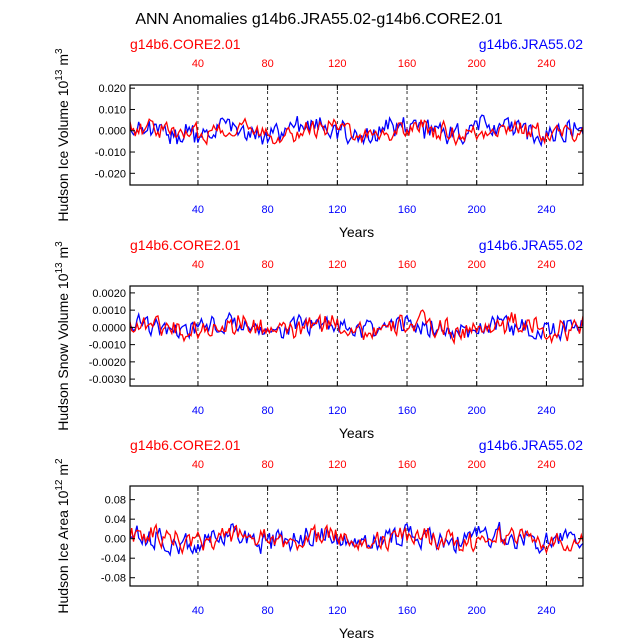  Describe the element at coordinates (62, 336) in the screenshot. I see `y-axis-label: Hudson Snow Volume 1013 m3` at that location.